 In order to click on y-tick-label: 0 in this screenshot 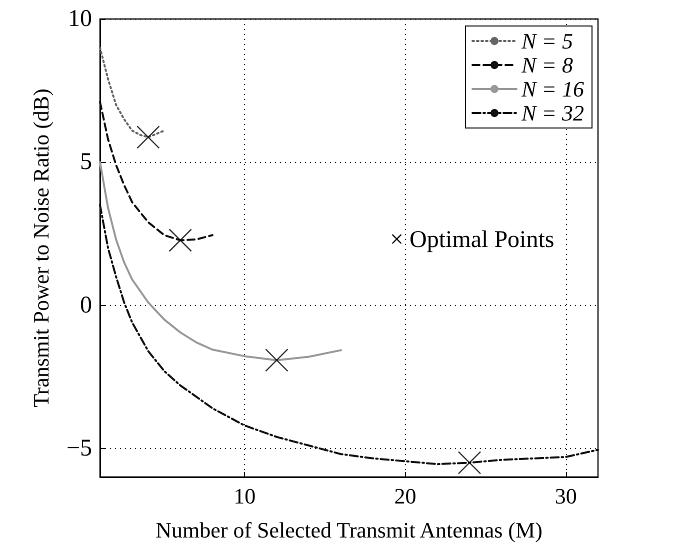, I will do `click(86, 305)`.